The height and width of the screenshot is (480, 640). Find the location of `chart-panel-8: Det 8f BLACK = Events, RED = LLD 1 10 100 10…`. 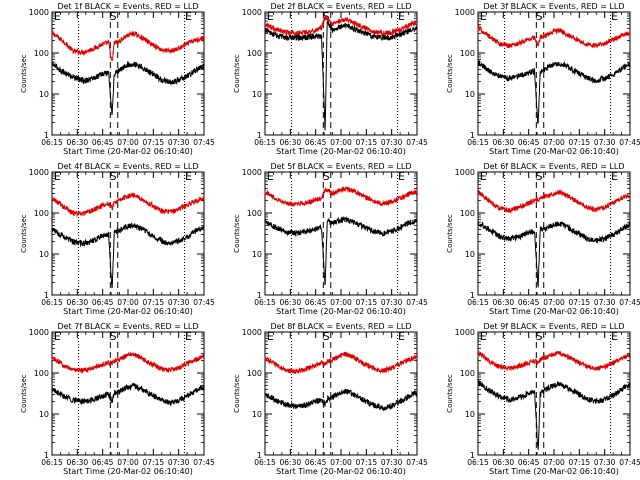

chart-panel-8: Det 8f BLACK = Events, RED = LLD 1 10 100 10… is located at coordinates (330, 399).